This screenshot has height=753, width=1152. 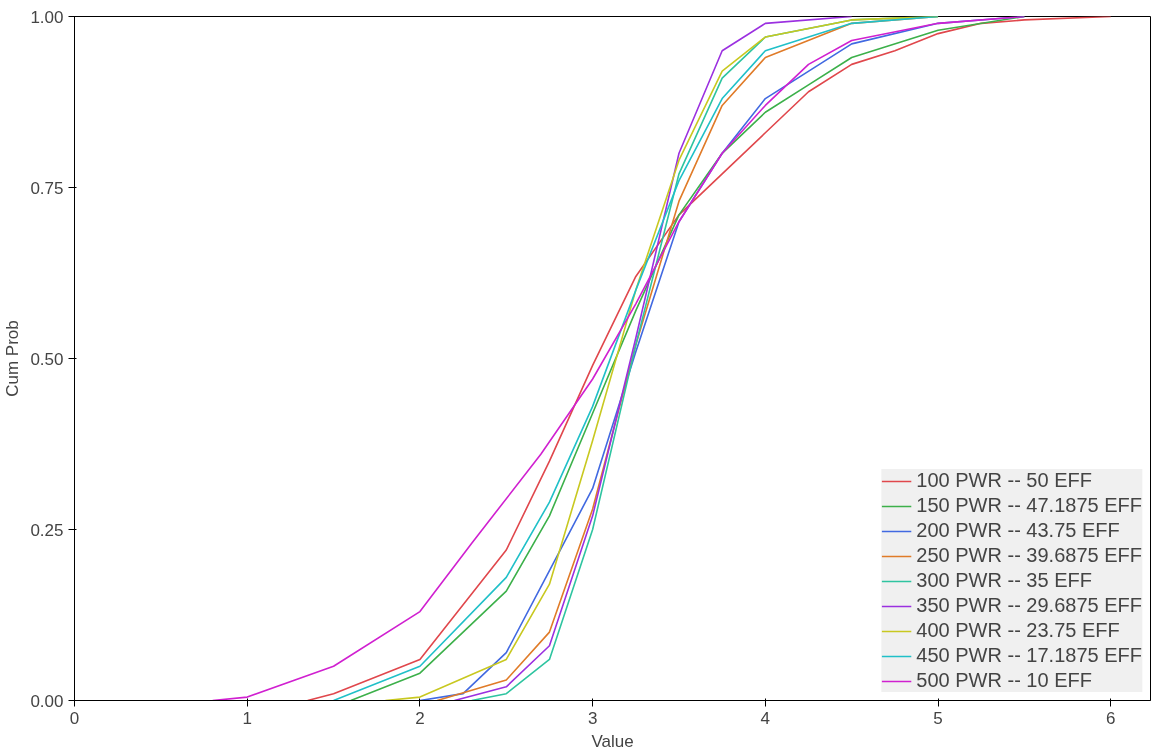 What do you see at coordinates (47, 188) in the screenshot?
I see `y-tick-label: 0.75` at bounding box center [47, 188].